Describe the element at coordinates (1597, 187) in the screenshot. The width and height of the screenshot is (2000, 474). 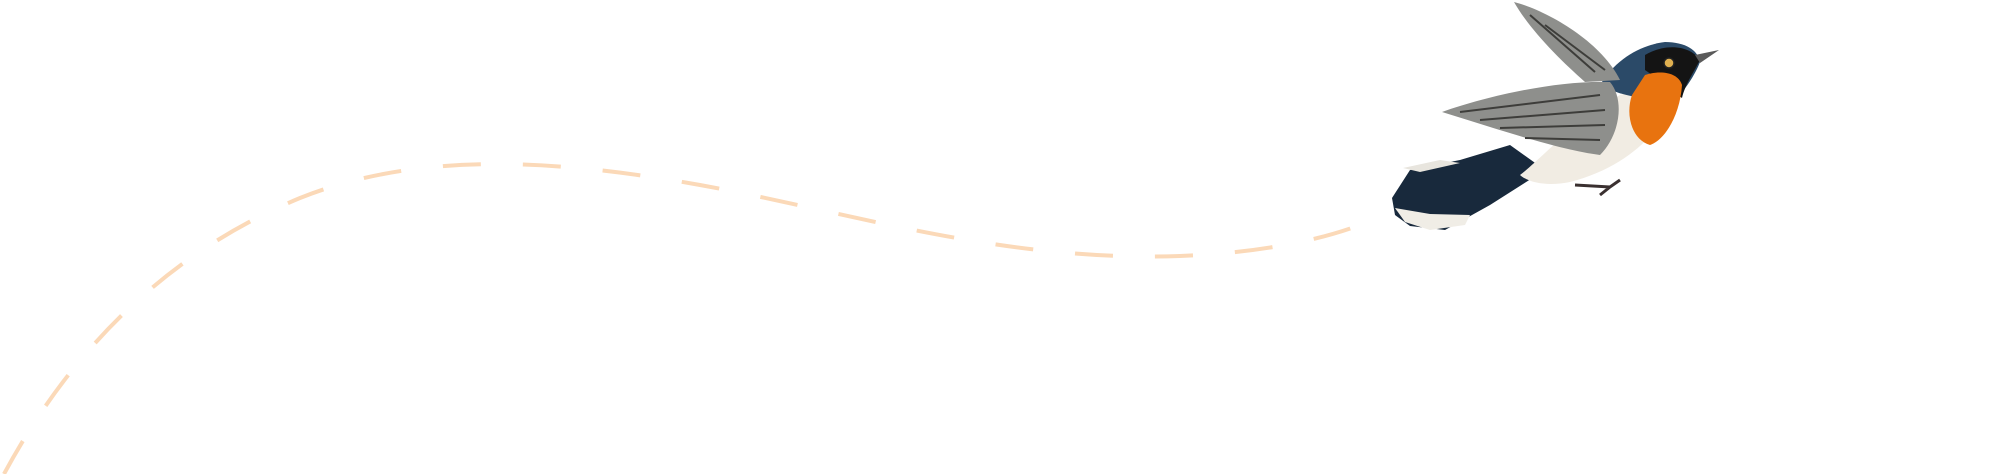
I see `bird-feet` at that location.